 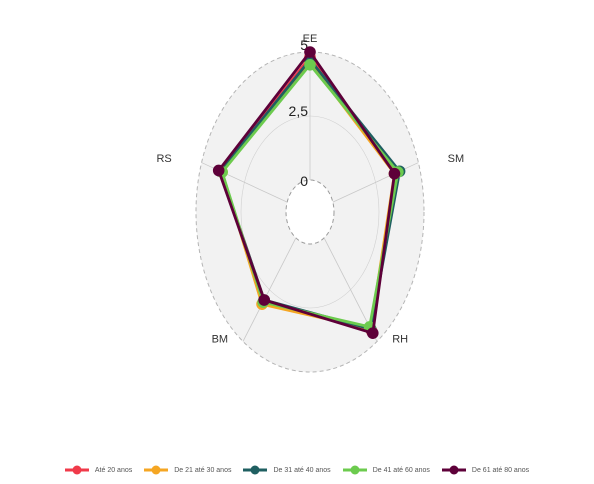 I want to click on radial-tick-label: 2,5, so click(x=299, y=111).